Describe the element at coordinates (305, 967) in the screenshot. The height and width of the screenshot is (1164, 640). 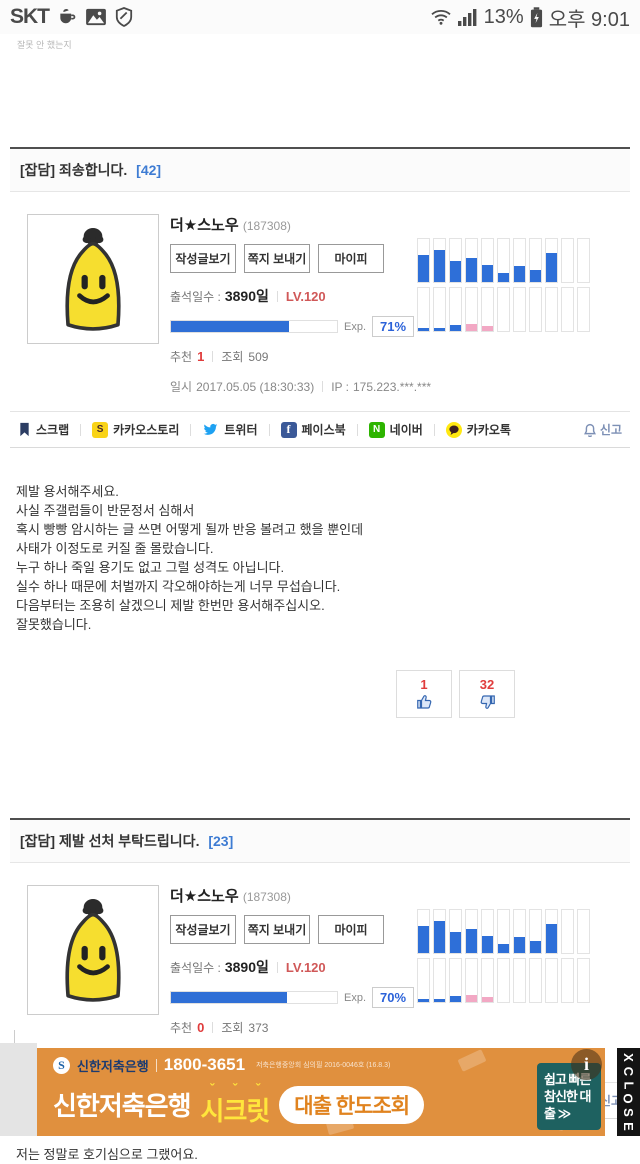
I see `level-badge: LV.120` at that location.